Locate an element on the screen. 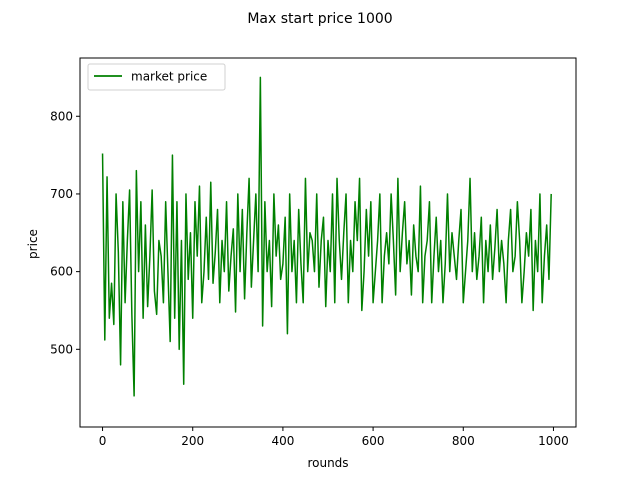 The image size is (640, 480). y-tick-label: 800 is located at coordinates (61, 116).